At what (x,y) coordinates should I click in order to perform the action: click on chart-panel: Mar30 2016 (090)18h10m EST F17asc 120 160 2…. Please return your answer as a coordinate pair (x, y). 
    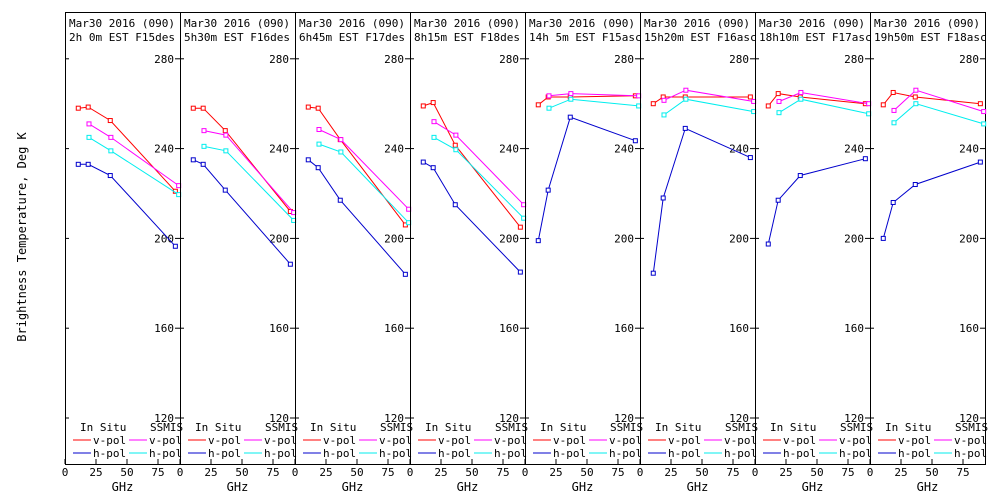
    Looking at the image, I should click on (812, 253).